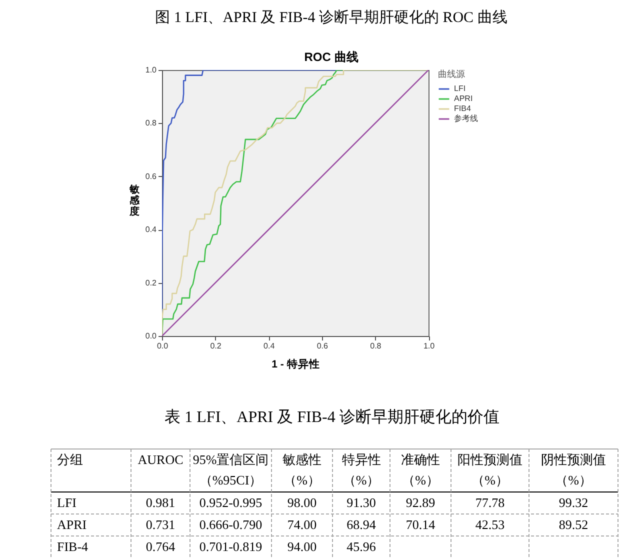 Image resolution: width=622 pixels, height=558 pixels. I want to click on x-tick-label: 0.2, so click(216, 346).